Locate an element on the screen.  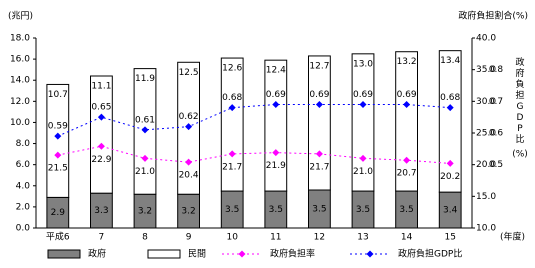
y3-tick-label: 0.5 is located at coordinates (496, 165).